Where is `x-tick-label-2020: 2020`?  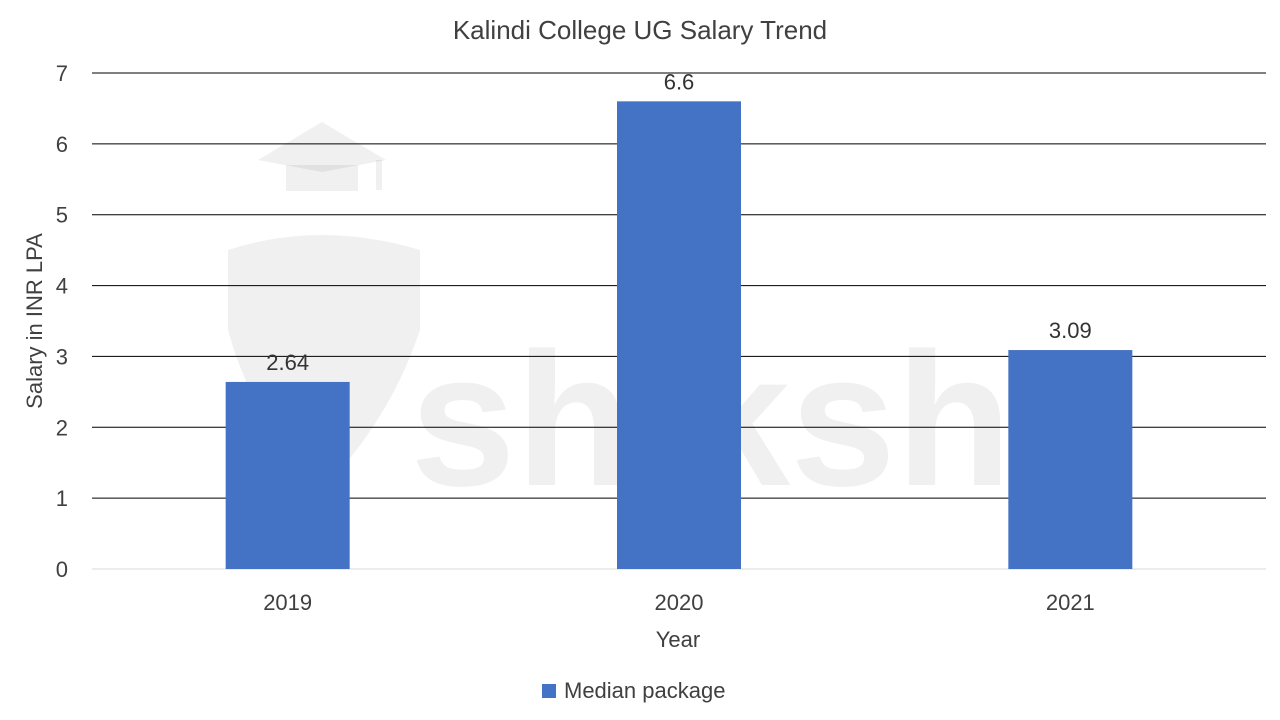 x-tick-label-2020: 2020 is located at coordinates (679, 602).